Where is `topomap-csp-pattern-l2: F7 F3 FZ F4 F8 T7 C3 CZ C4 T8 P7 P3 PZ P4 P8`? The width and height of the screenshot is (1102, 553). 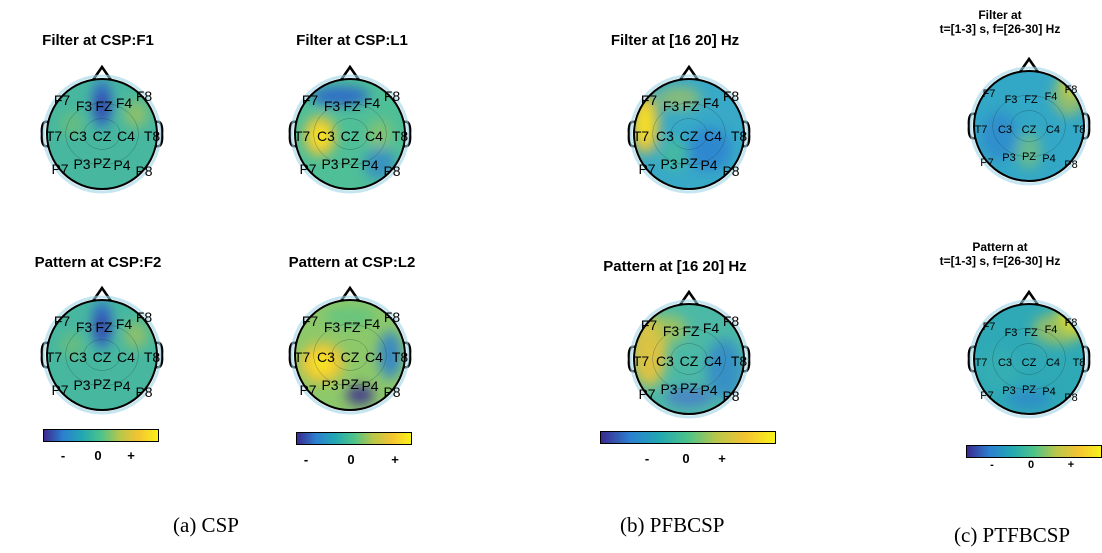
topomap-csp-pattern-l2: F7 F3 FZ F4 F8 T7 C3 CZ C4 T8 P7 P3 PZ P4 P8 is located at coordinates (350, 350).